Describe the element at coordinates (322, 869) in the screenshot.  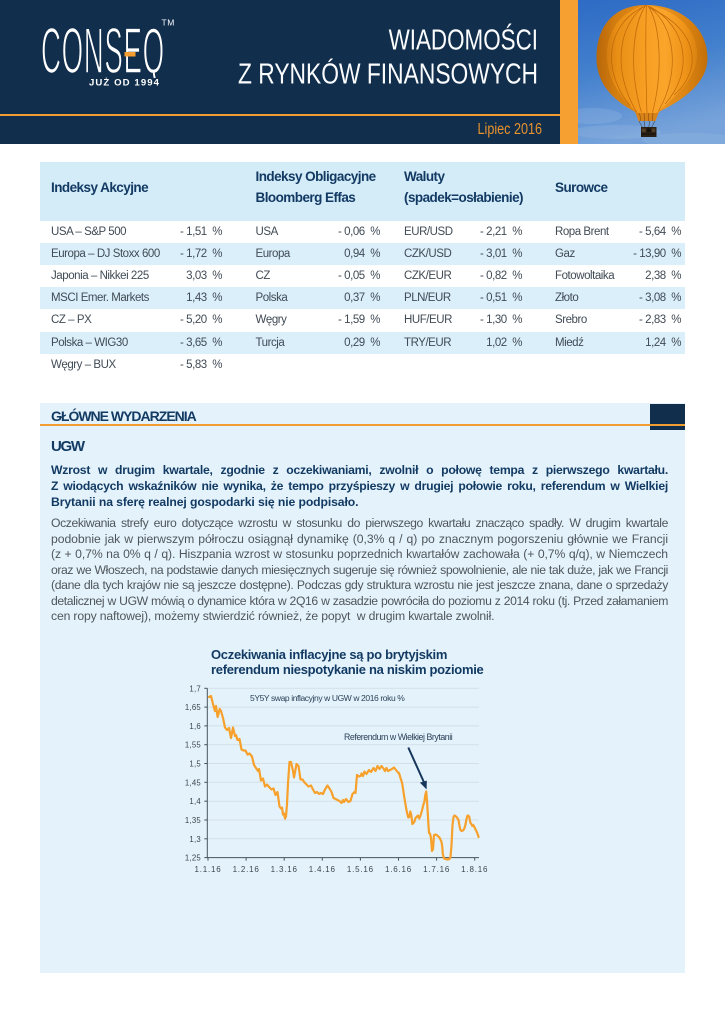
I see `svg-text: 1.4.16` at that location.